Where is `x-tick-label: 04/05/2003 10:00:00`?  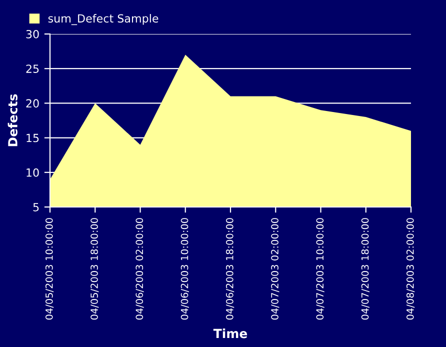 x-tick-label: 04/05/2003 10:00:00 is located at coordinates (49, 269).